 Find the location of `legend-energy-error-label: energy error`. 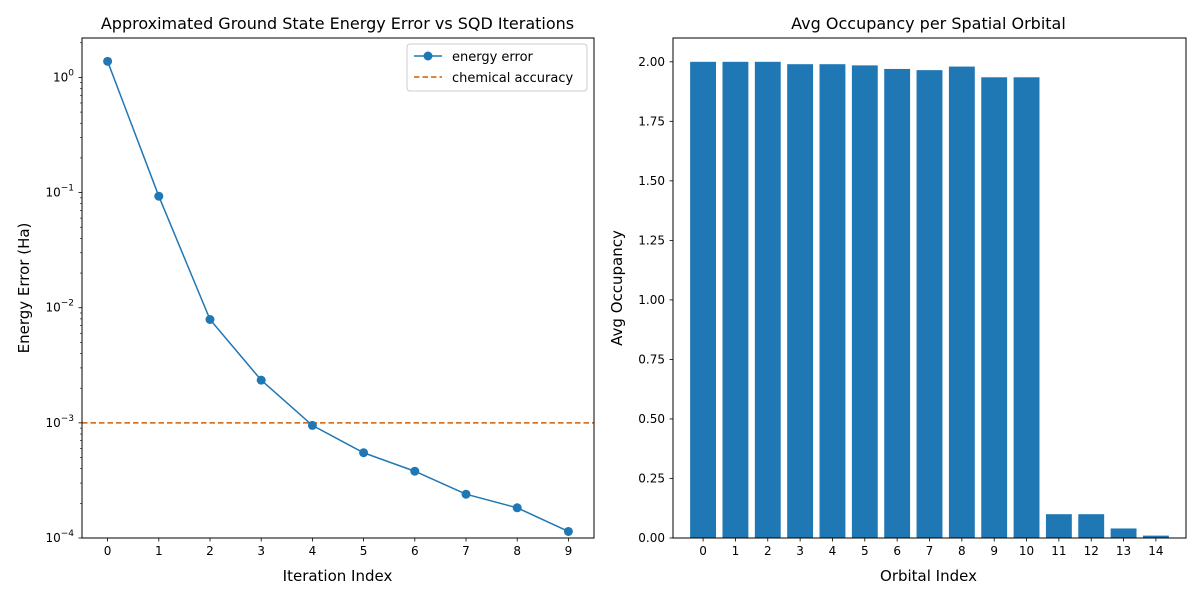

legend-energy-error-label: energy error is located at coordinates (493, 57).